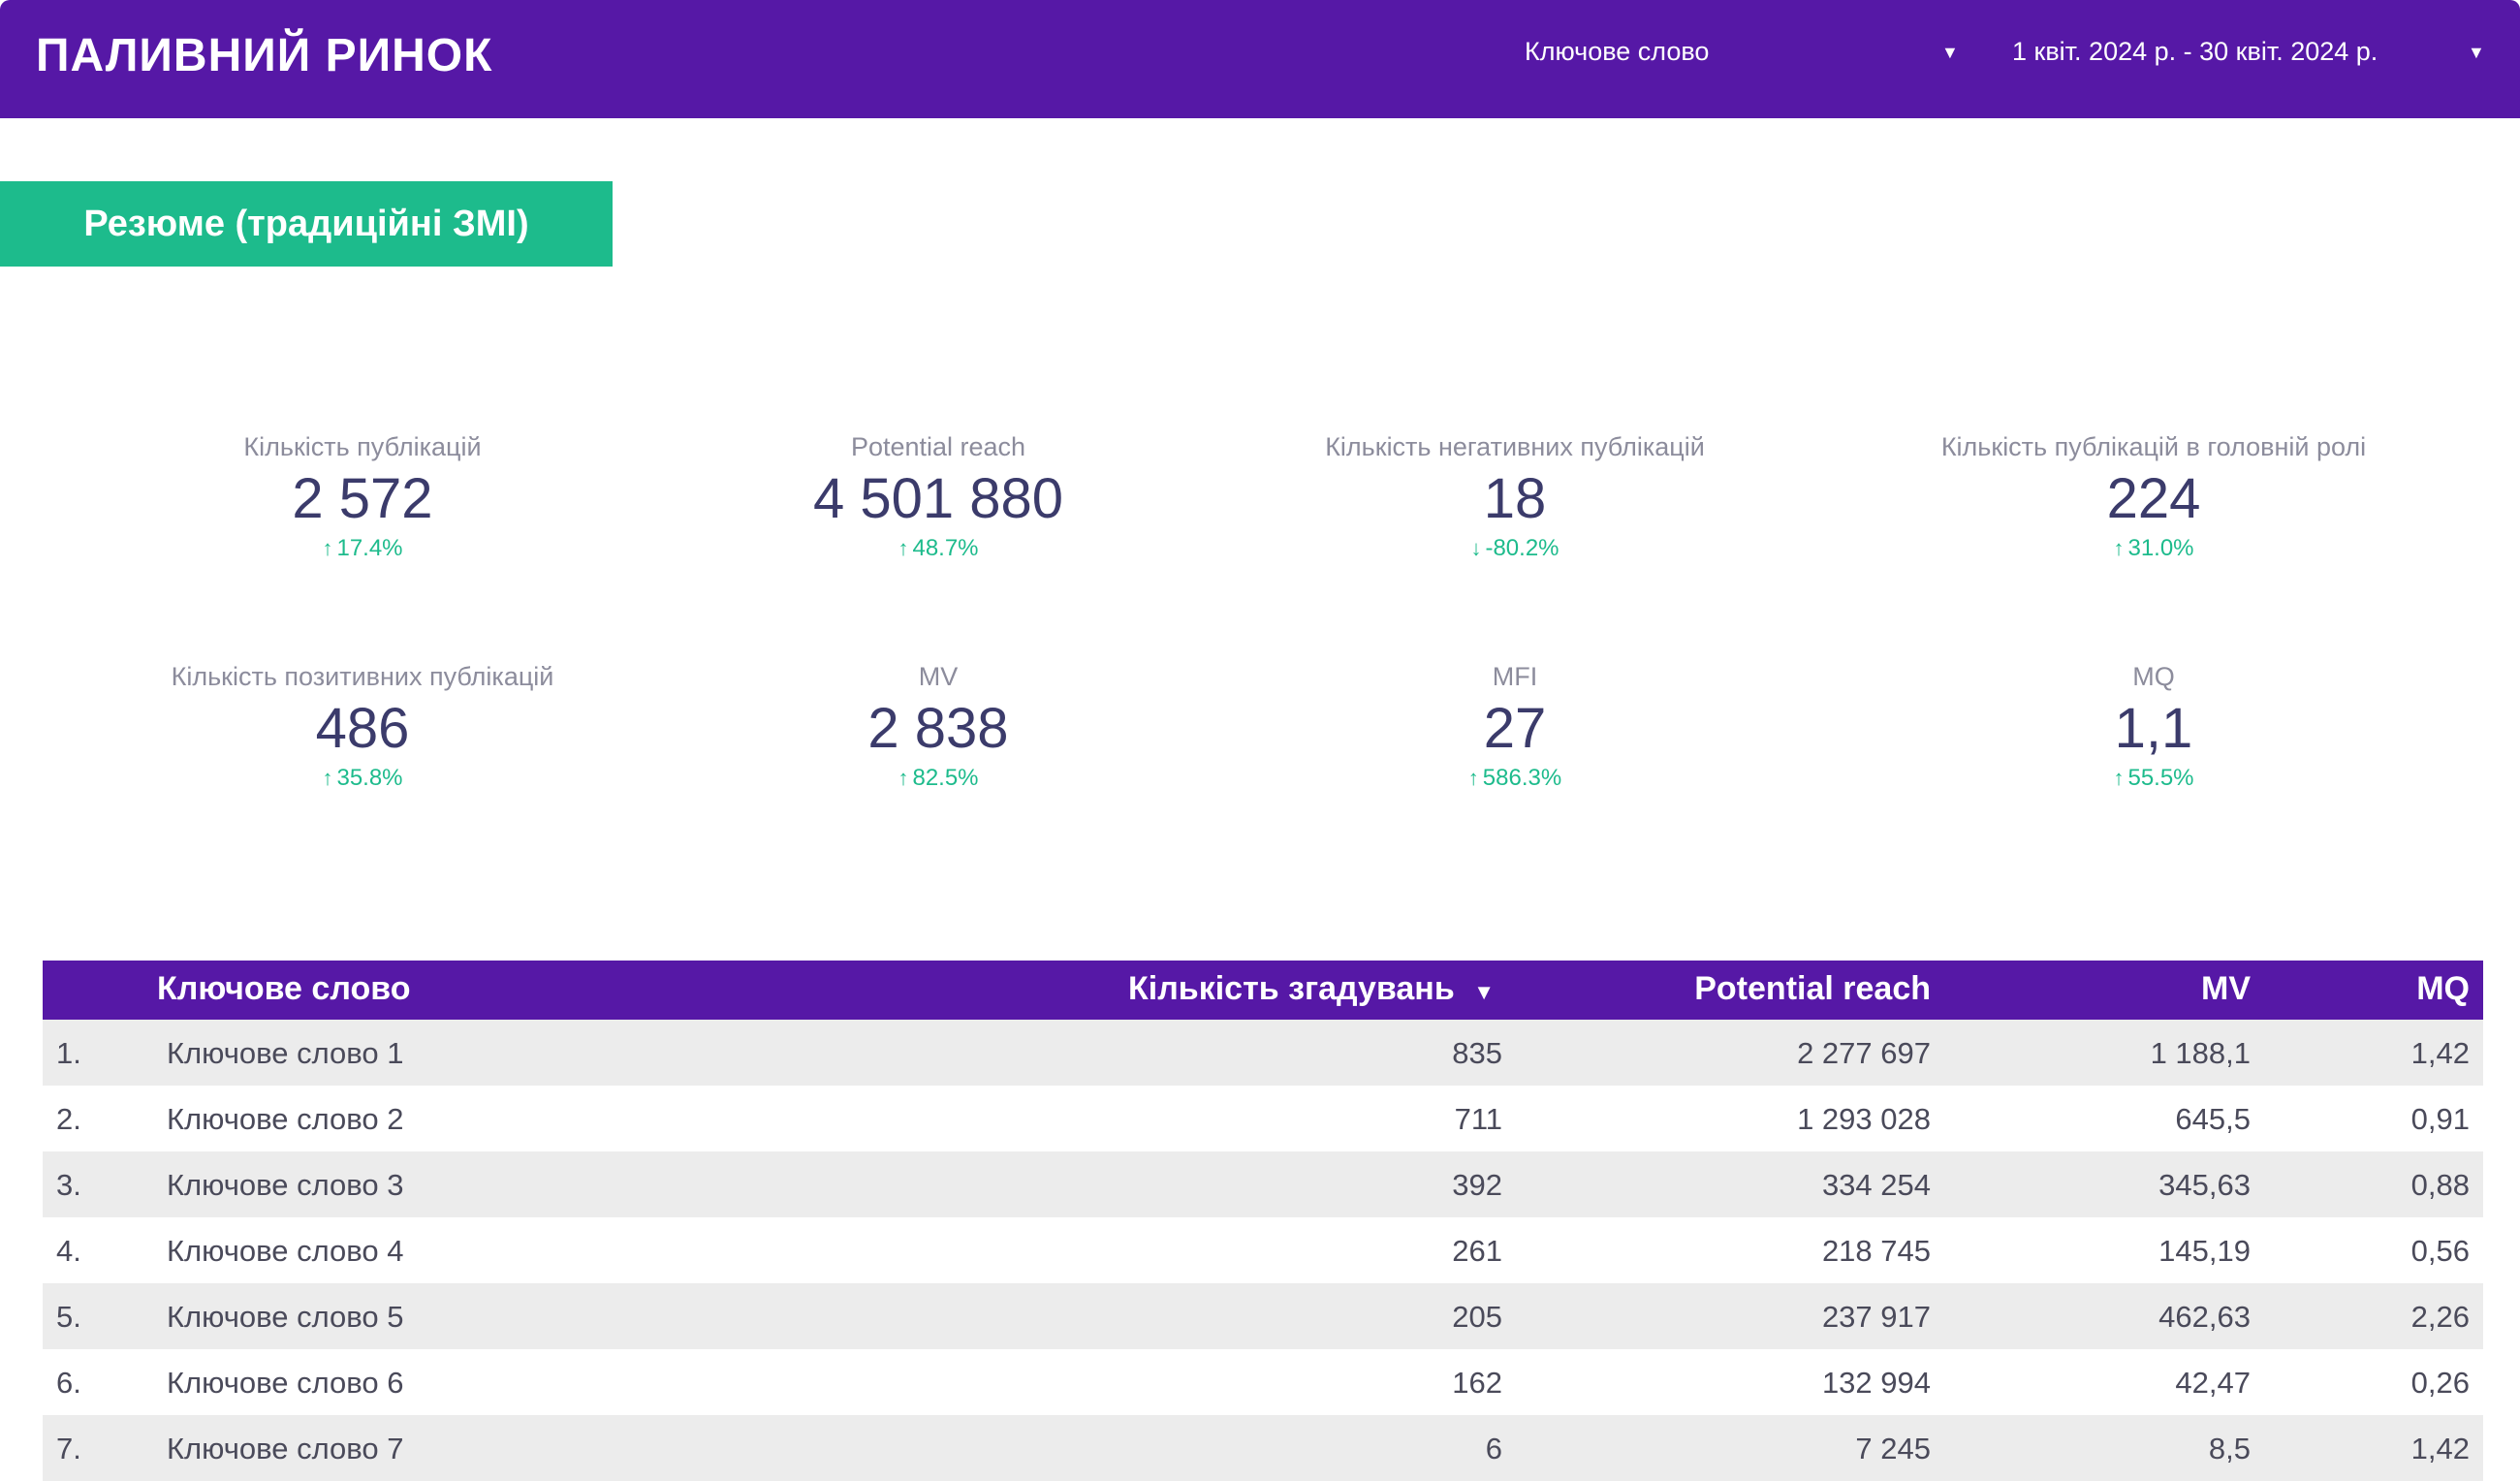 Image resolution: width=2520 pixels, height=1481 pixels. I want to click on kpi-value: 4 501 880, so click(938, 498).